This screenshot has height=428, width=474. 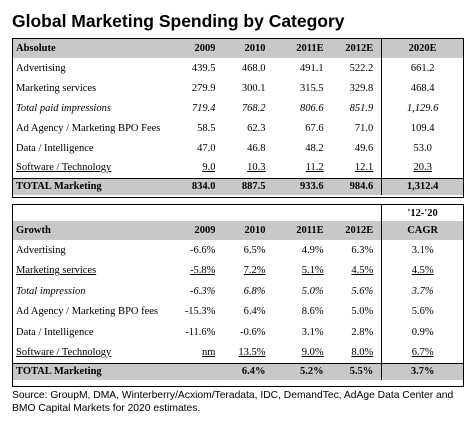 What do you see at coordinates (63, 108) in the screenshot?
I see `row-label: Total paid impressions` at bounding box center [63, 108].